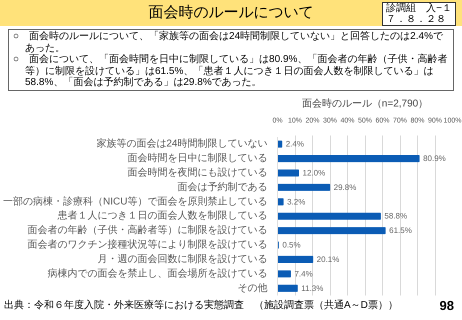 Image resolution: width=462 pixels, height=320 pixels. What do you see at coordinates (328, 259) in the screenshot?
I see `data-label: 20.1%` at bounding box center [328, 259].